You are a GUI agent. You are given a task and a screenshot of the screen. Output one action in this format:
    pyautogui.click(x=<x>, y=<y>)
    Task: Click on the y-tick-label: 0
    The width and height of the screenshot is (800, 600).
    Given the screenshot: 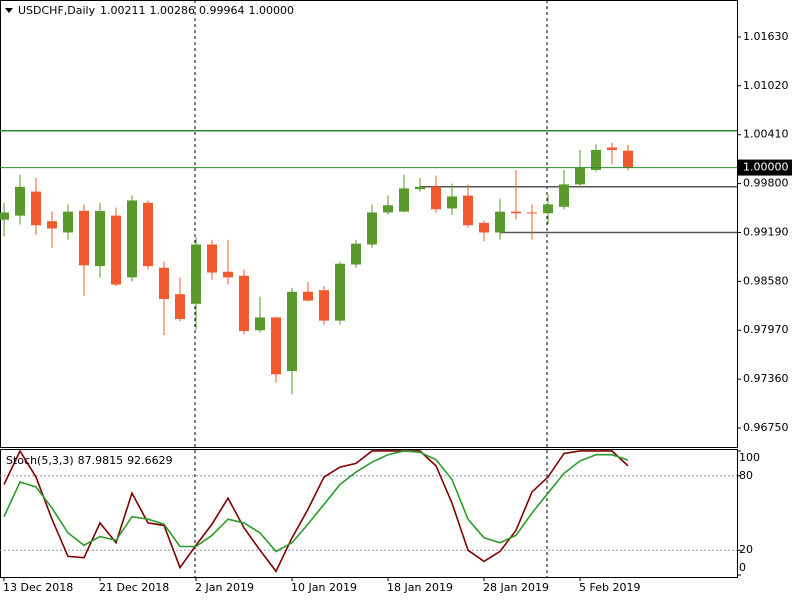 What is the action you would take?
    pyautogui.click(x=742, y=567)
    